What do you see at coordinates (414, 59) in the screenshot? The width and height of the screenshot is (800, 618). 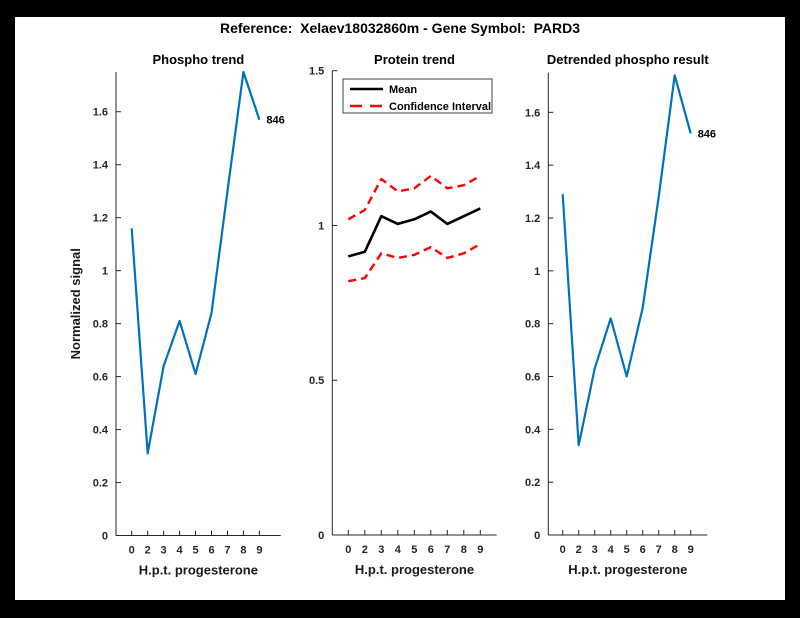 I see `chart-title: Protein trend` at bounding box center [414, 59].